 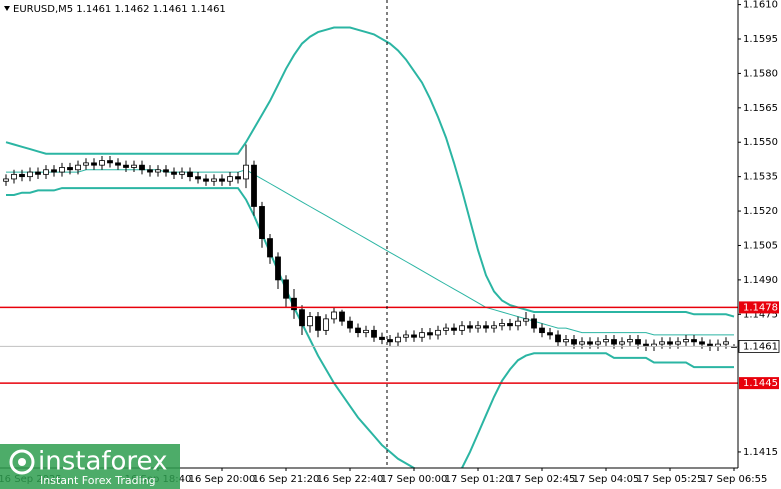 What do you see at coordinates (760, 452) in the screenshot?
I see `y-tick-label: 1.1415` at bounding box center [760, 452].